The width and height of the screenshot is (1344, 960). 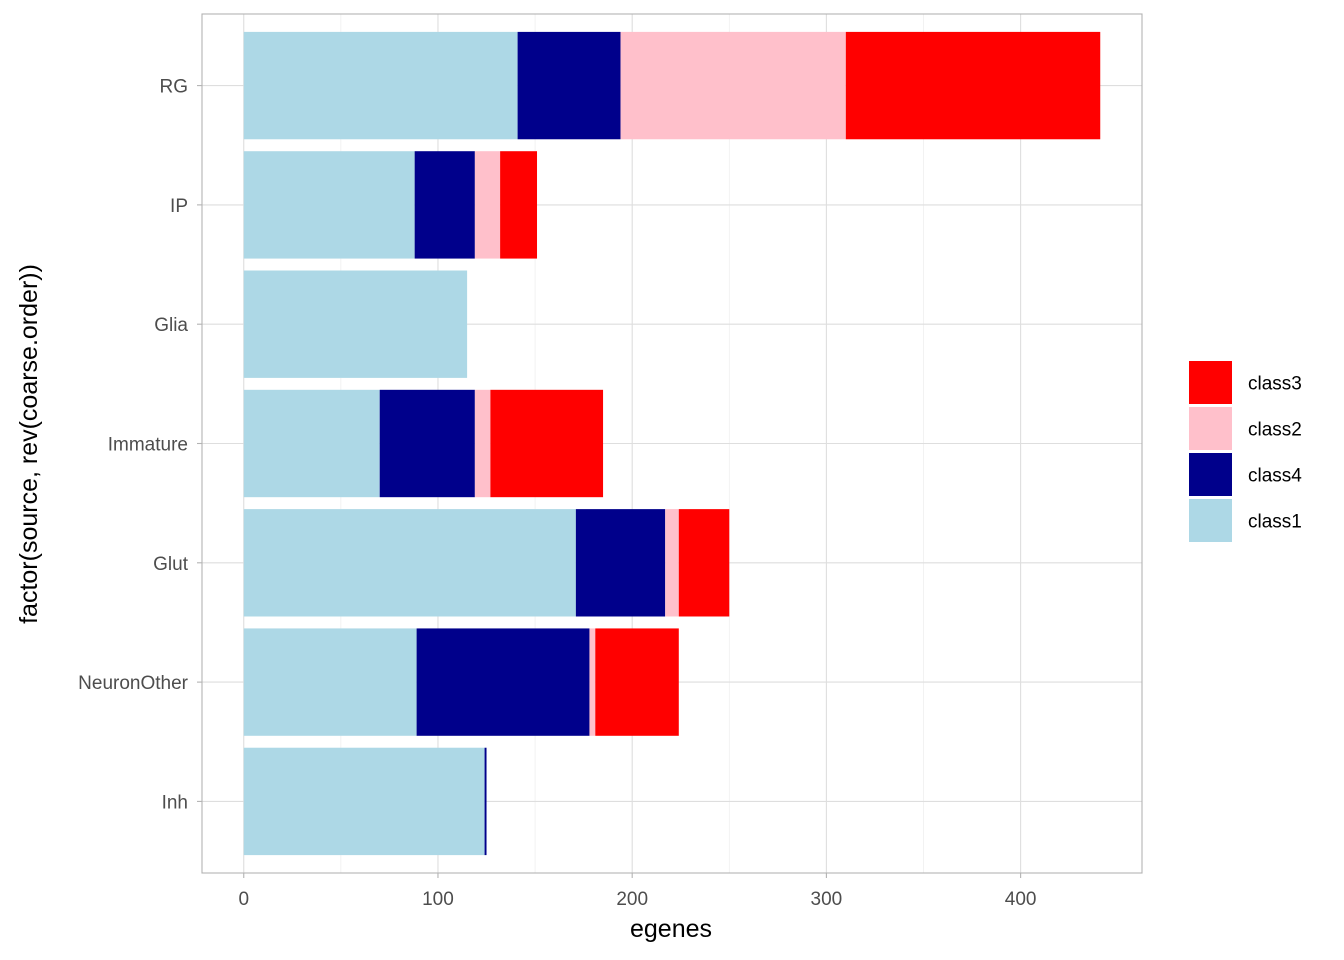 What do you see at coordinates (671, 929) in the screenshot?
I see `x-axis-title: egenes` at bounding box center [671, 929].